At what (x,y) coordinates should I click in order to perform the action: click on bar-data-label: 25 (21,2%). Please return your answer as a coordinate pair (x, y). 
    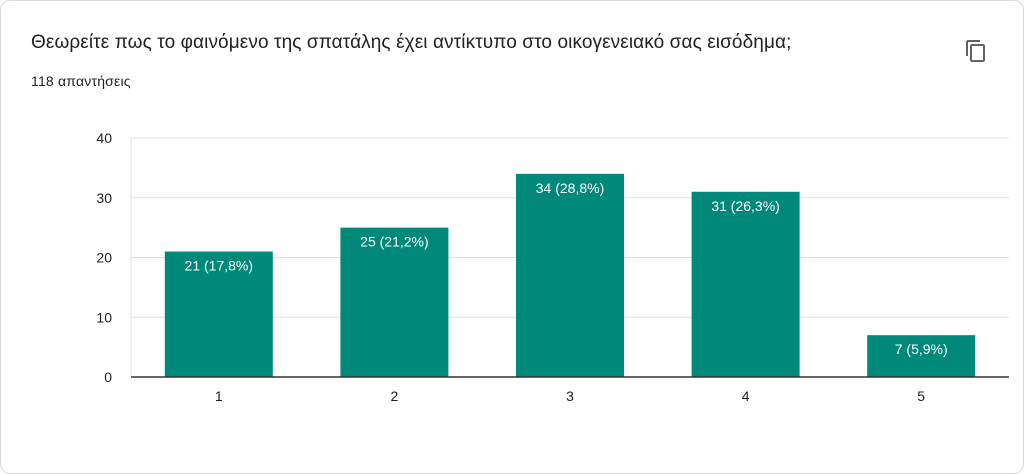
    Looking at the image, I should click on (394, 242).